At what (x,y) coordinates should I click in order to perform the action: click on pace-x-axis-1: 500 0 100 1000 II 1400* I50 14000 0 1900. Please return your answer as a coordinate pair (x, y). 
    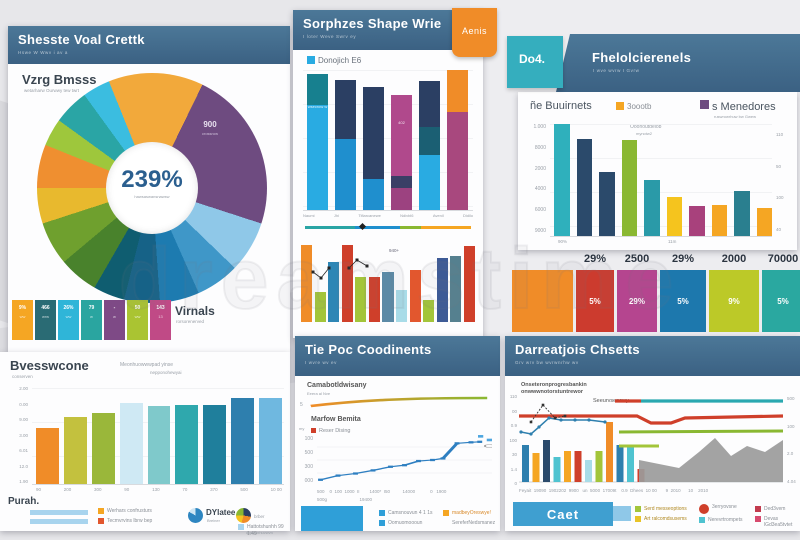
    Looking at the image, I should click on (382, 491).